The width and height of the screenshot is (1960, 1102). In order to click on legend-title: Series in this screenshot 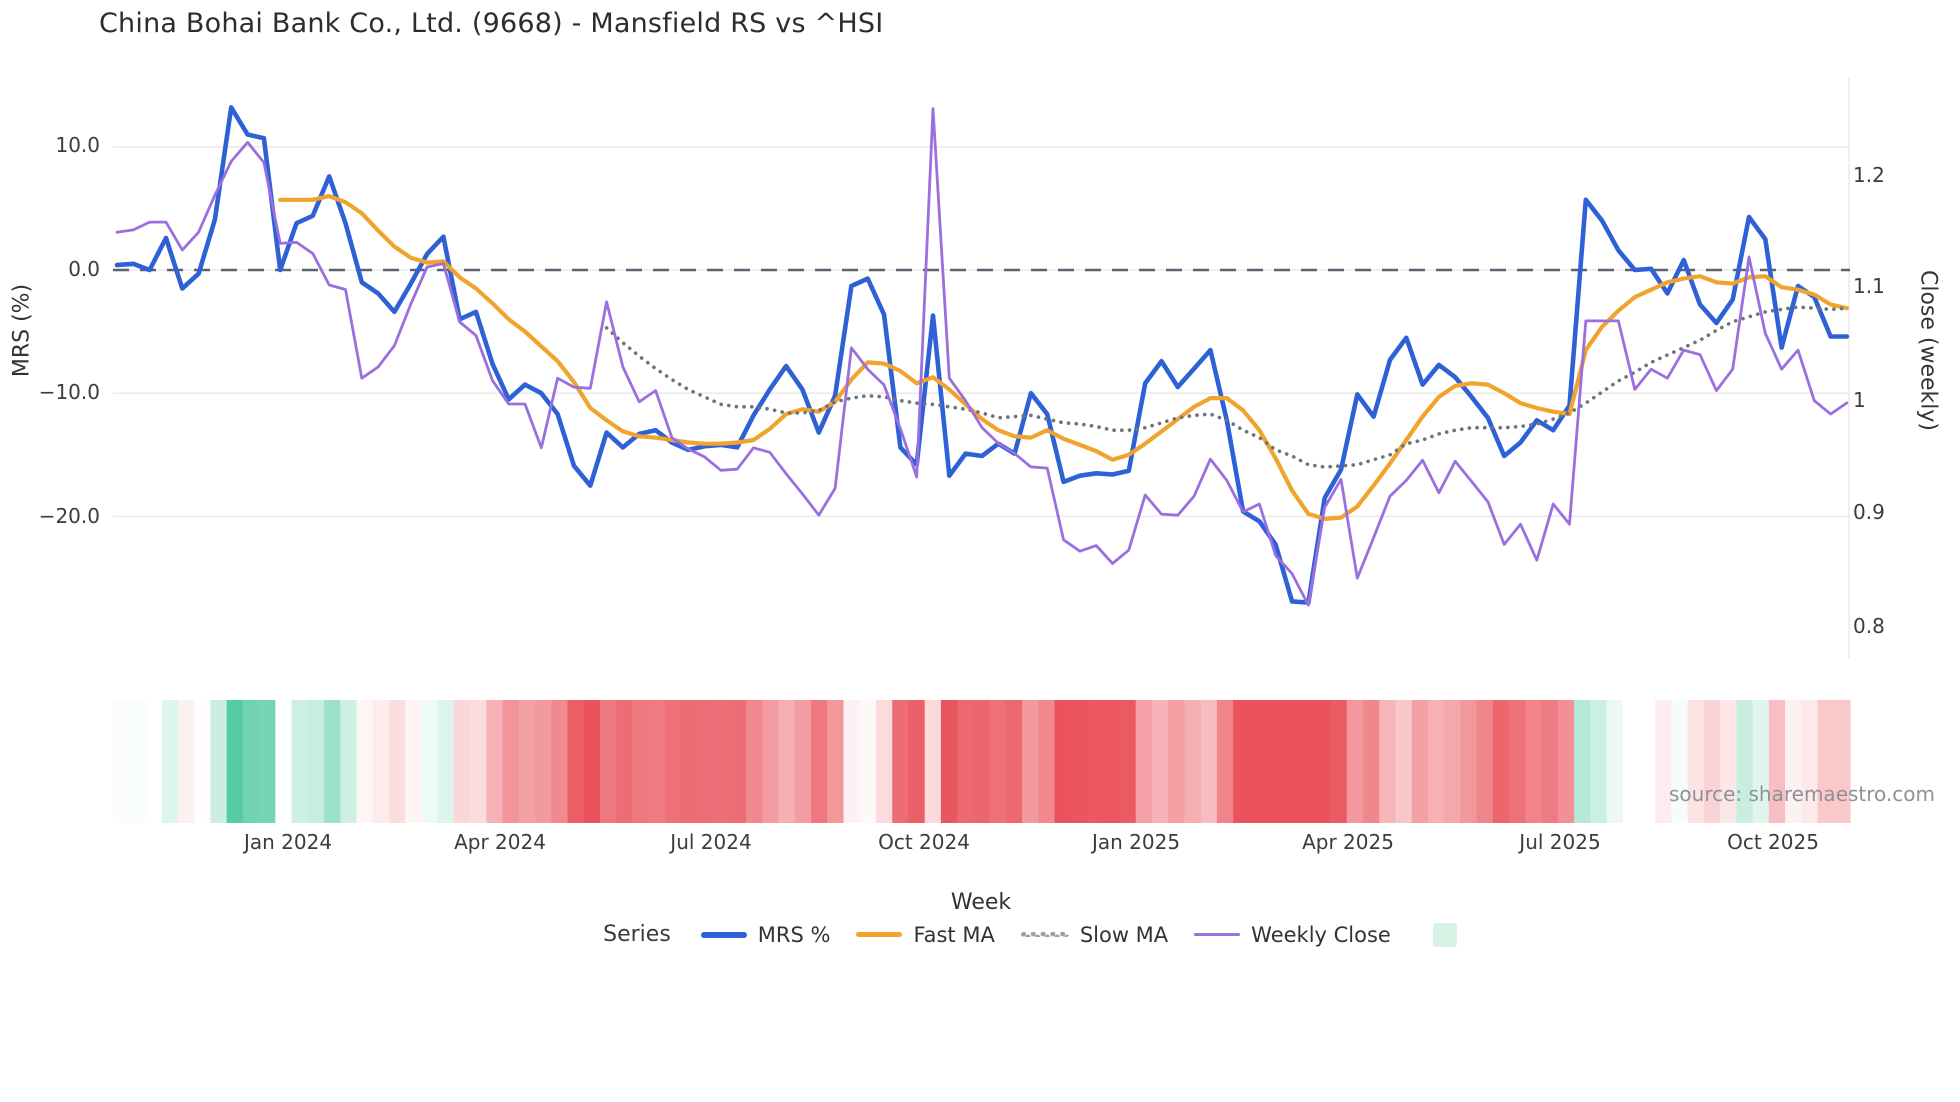, I will do `click(637, 934)`.